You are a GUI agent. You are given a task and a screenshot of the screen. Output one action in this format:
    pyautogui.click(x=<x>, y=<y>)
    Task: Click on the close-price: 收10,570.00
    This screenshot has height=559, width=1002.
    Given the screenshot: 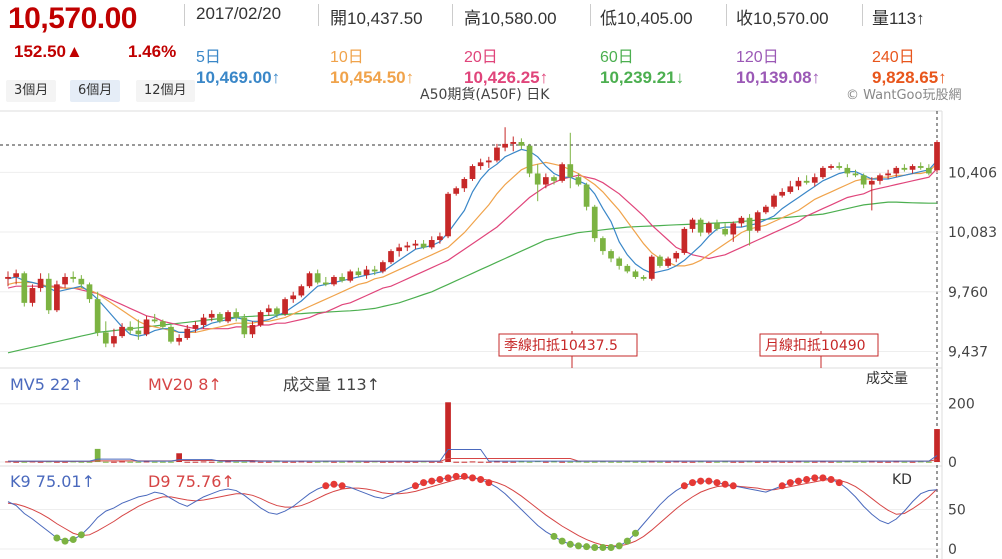 What is the action you would take?
    pyautogui.click(x=782, y=18)
    